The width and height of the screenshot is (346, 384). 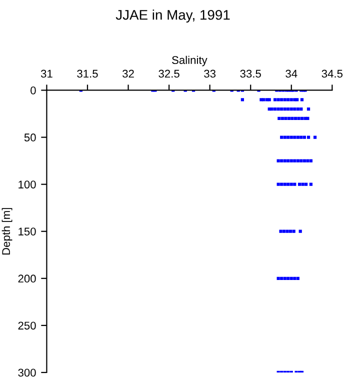 What do you see at coordinates (292, 74) in the screenshot?
I see `x-tick-label: 34` at bounding box center [292, 74].